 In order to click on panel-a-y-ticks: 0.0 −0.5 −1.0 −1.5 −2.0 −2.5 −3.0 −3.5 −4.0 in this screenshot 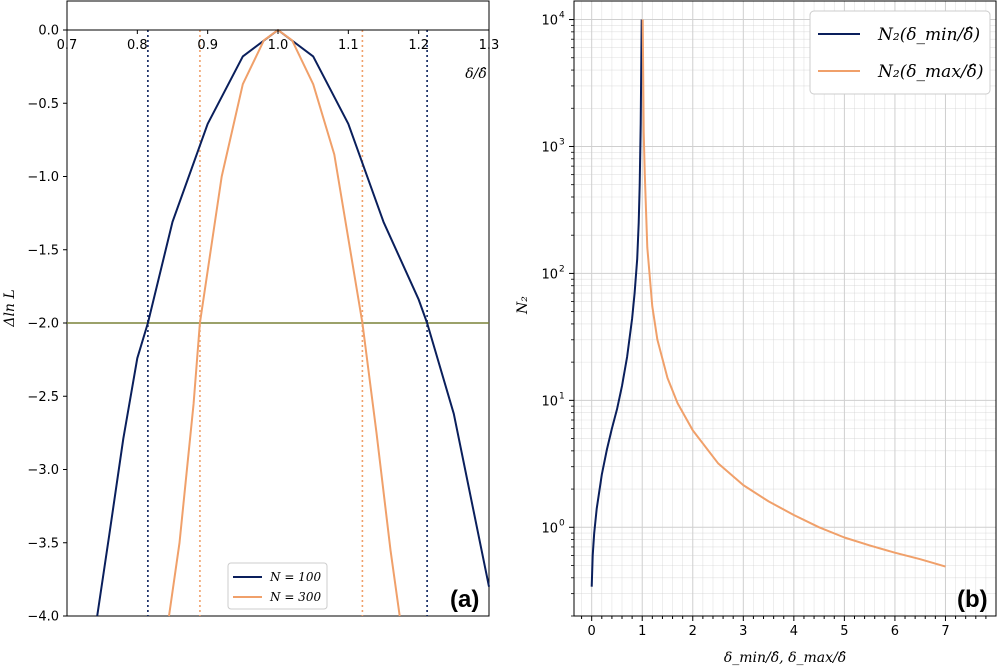, I will do `click(47, 324)`.